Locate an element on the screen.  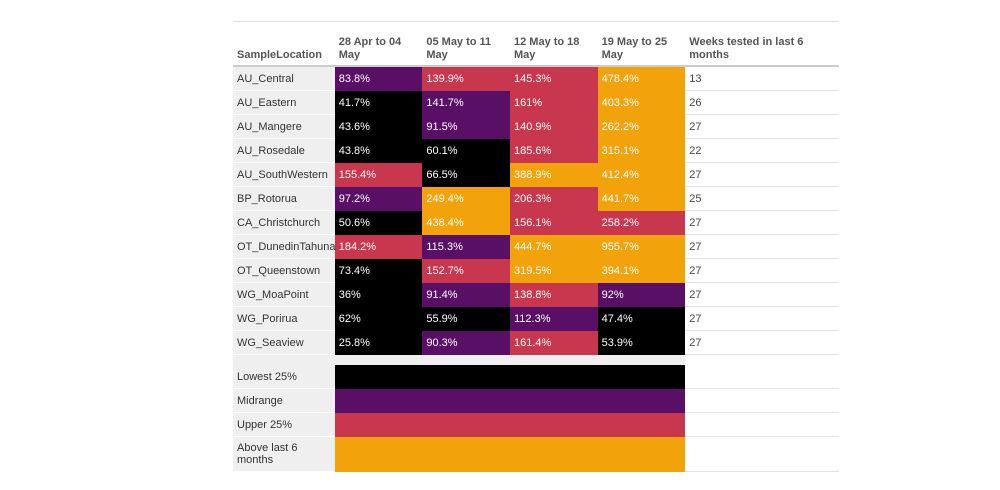
table-row: CA_Christchurch 50.6% 438.4% 156.1% 258.2% 27 is located at coordinates (536, 222).